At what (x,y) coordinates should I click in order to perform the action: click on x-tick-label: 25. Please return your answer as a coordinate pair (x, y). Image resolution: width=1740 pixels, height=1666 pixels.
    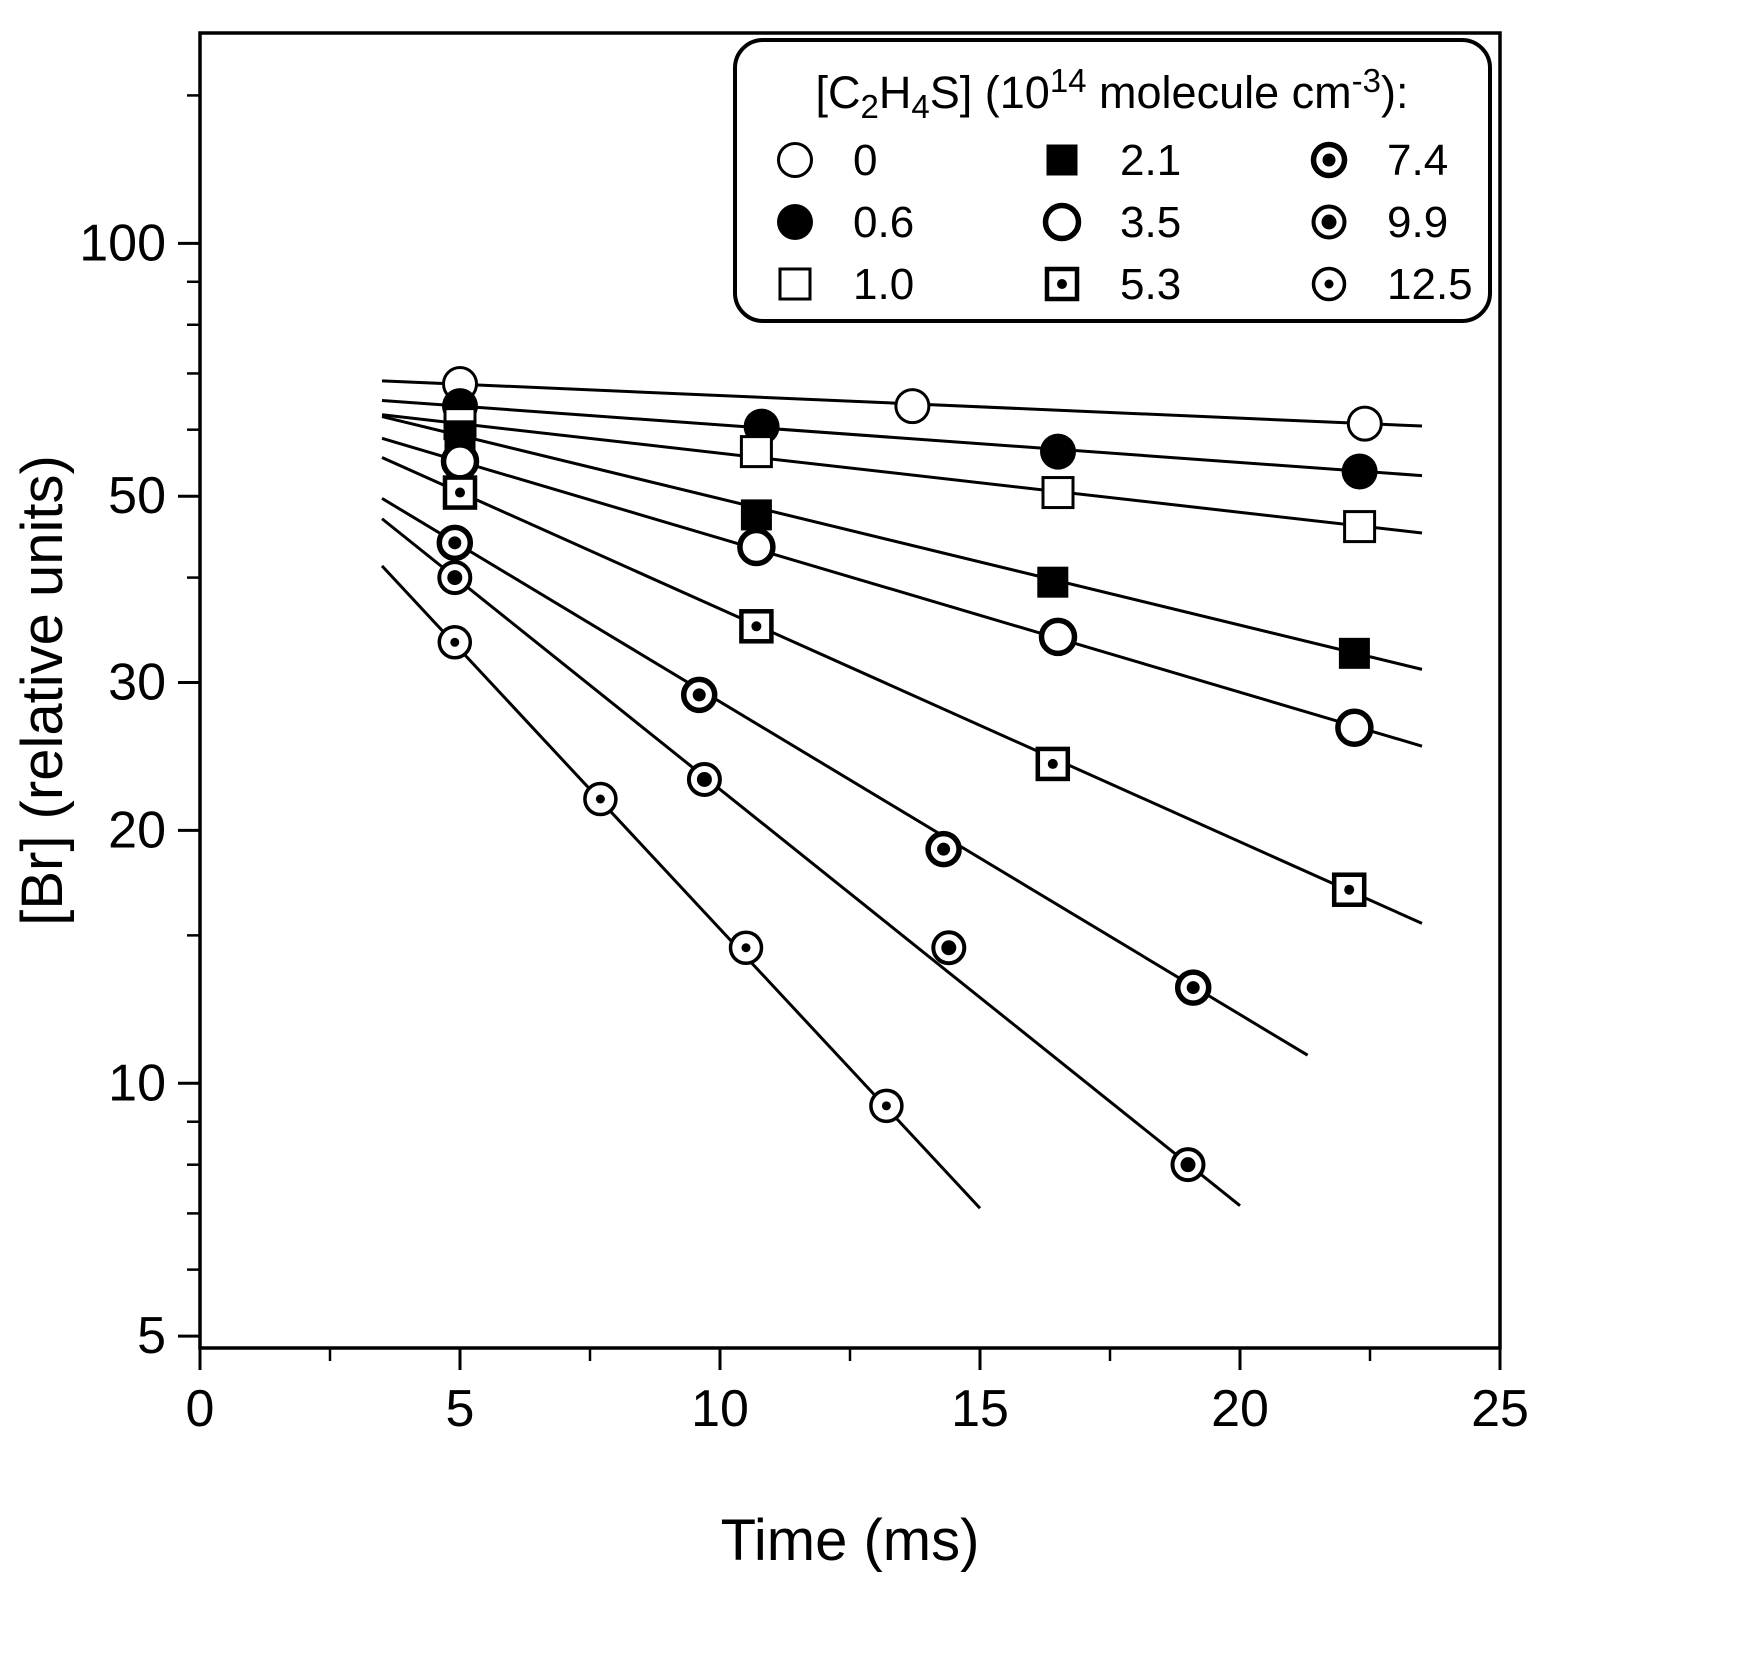
    Looking at the image, I should click on (1500, 1409).